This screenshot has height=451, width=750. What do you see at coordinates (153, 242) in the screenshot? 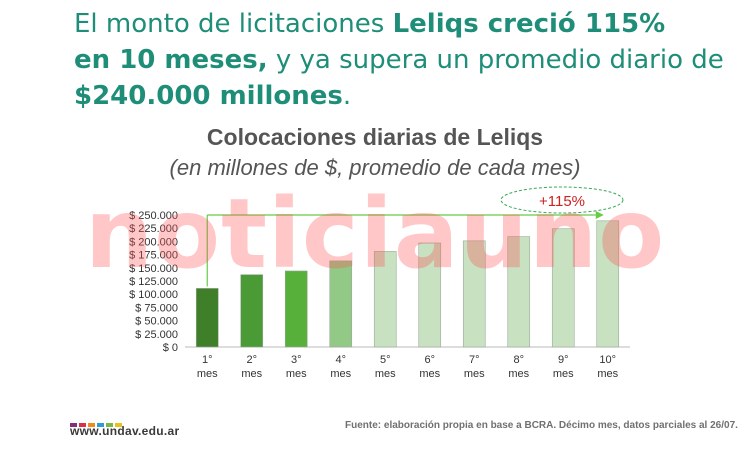
I see `y-tick-label: $ 200.000` at bounding box center [153, 242].